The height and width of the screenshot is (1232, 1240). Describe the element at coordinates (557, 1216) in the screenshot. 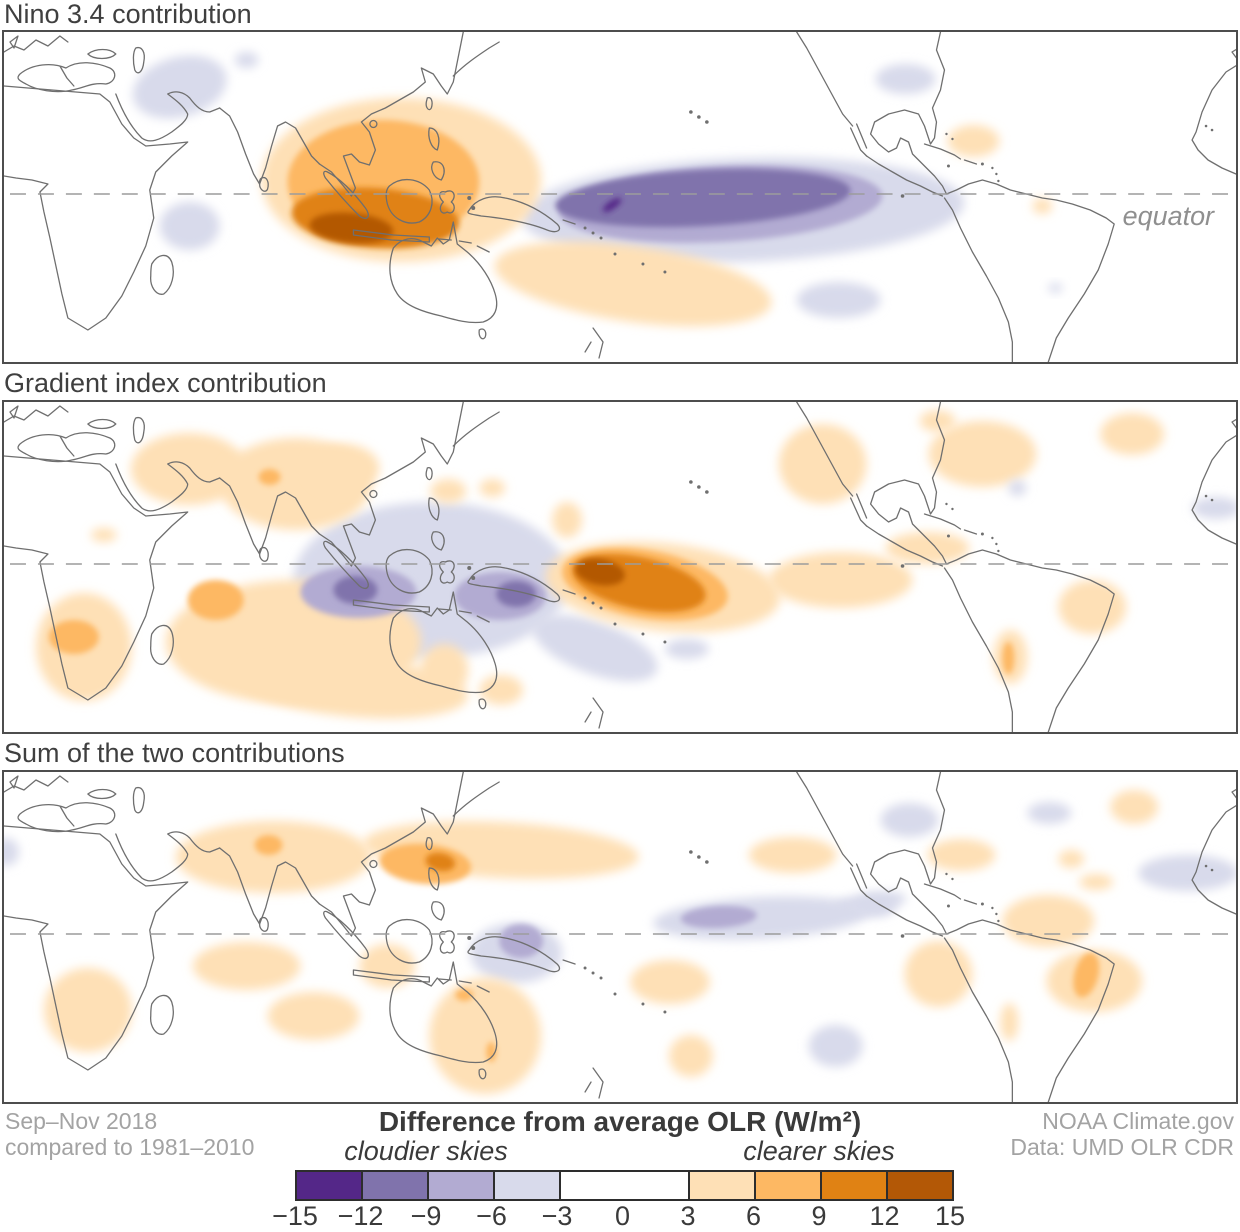

I see `colorbar-tick-label: −3` at that location.